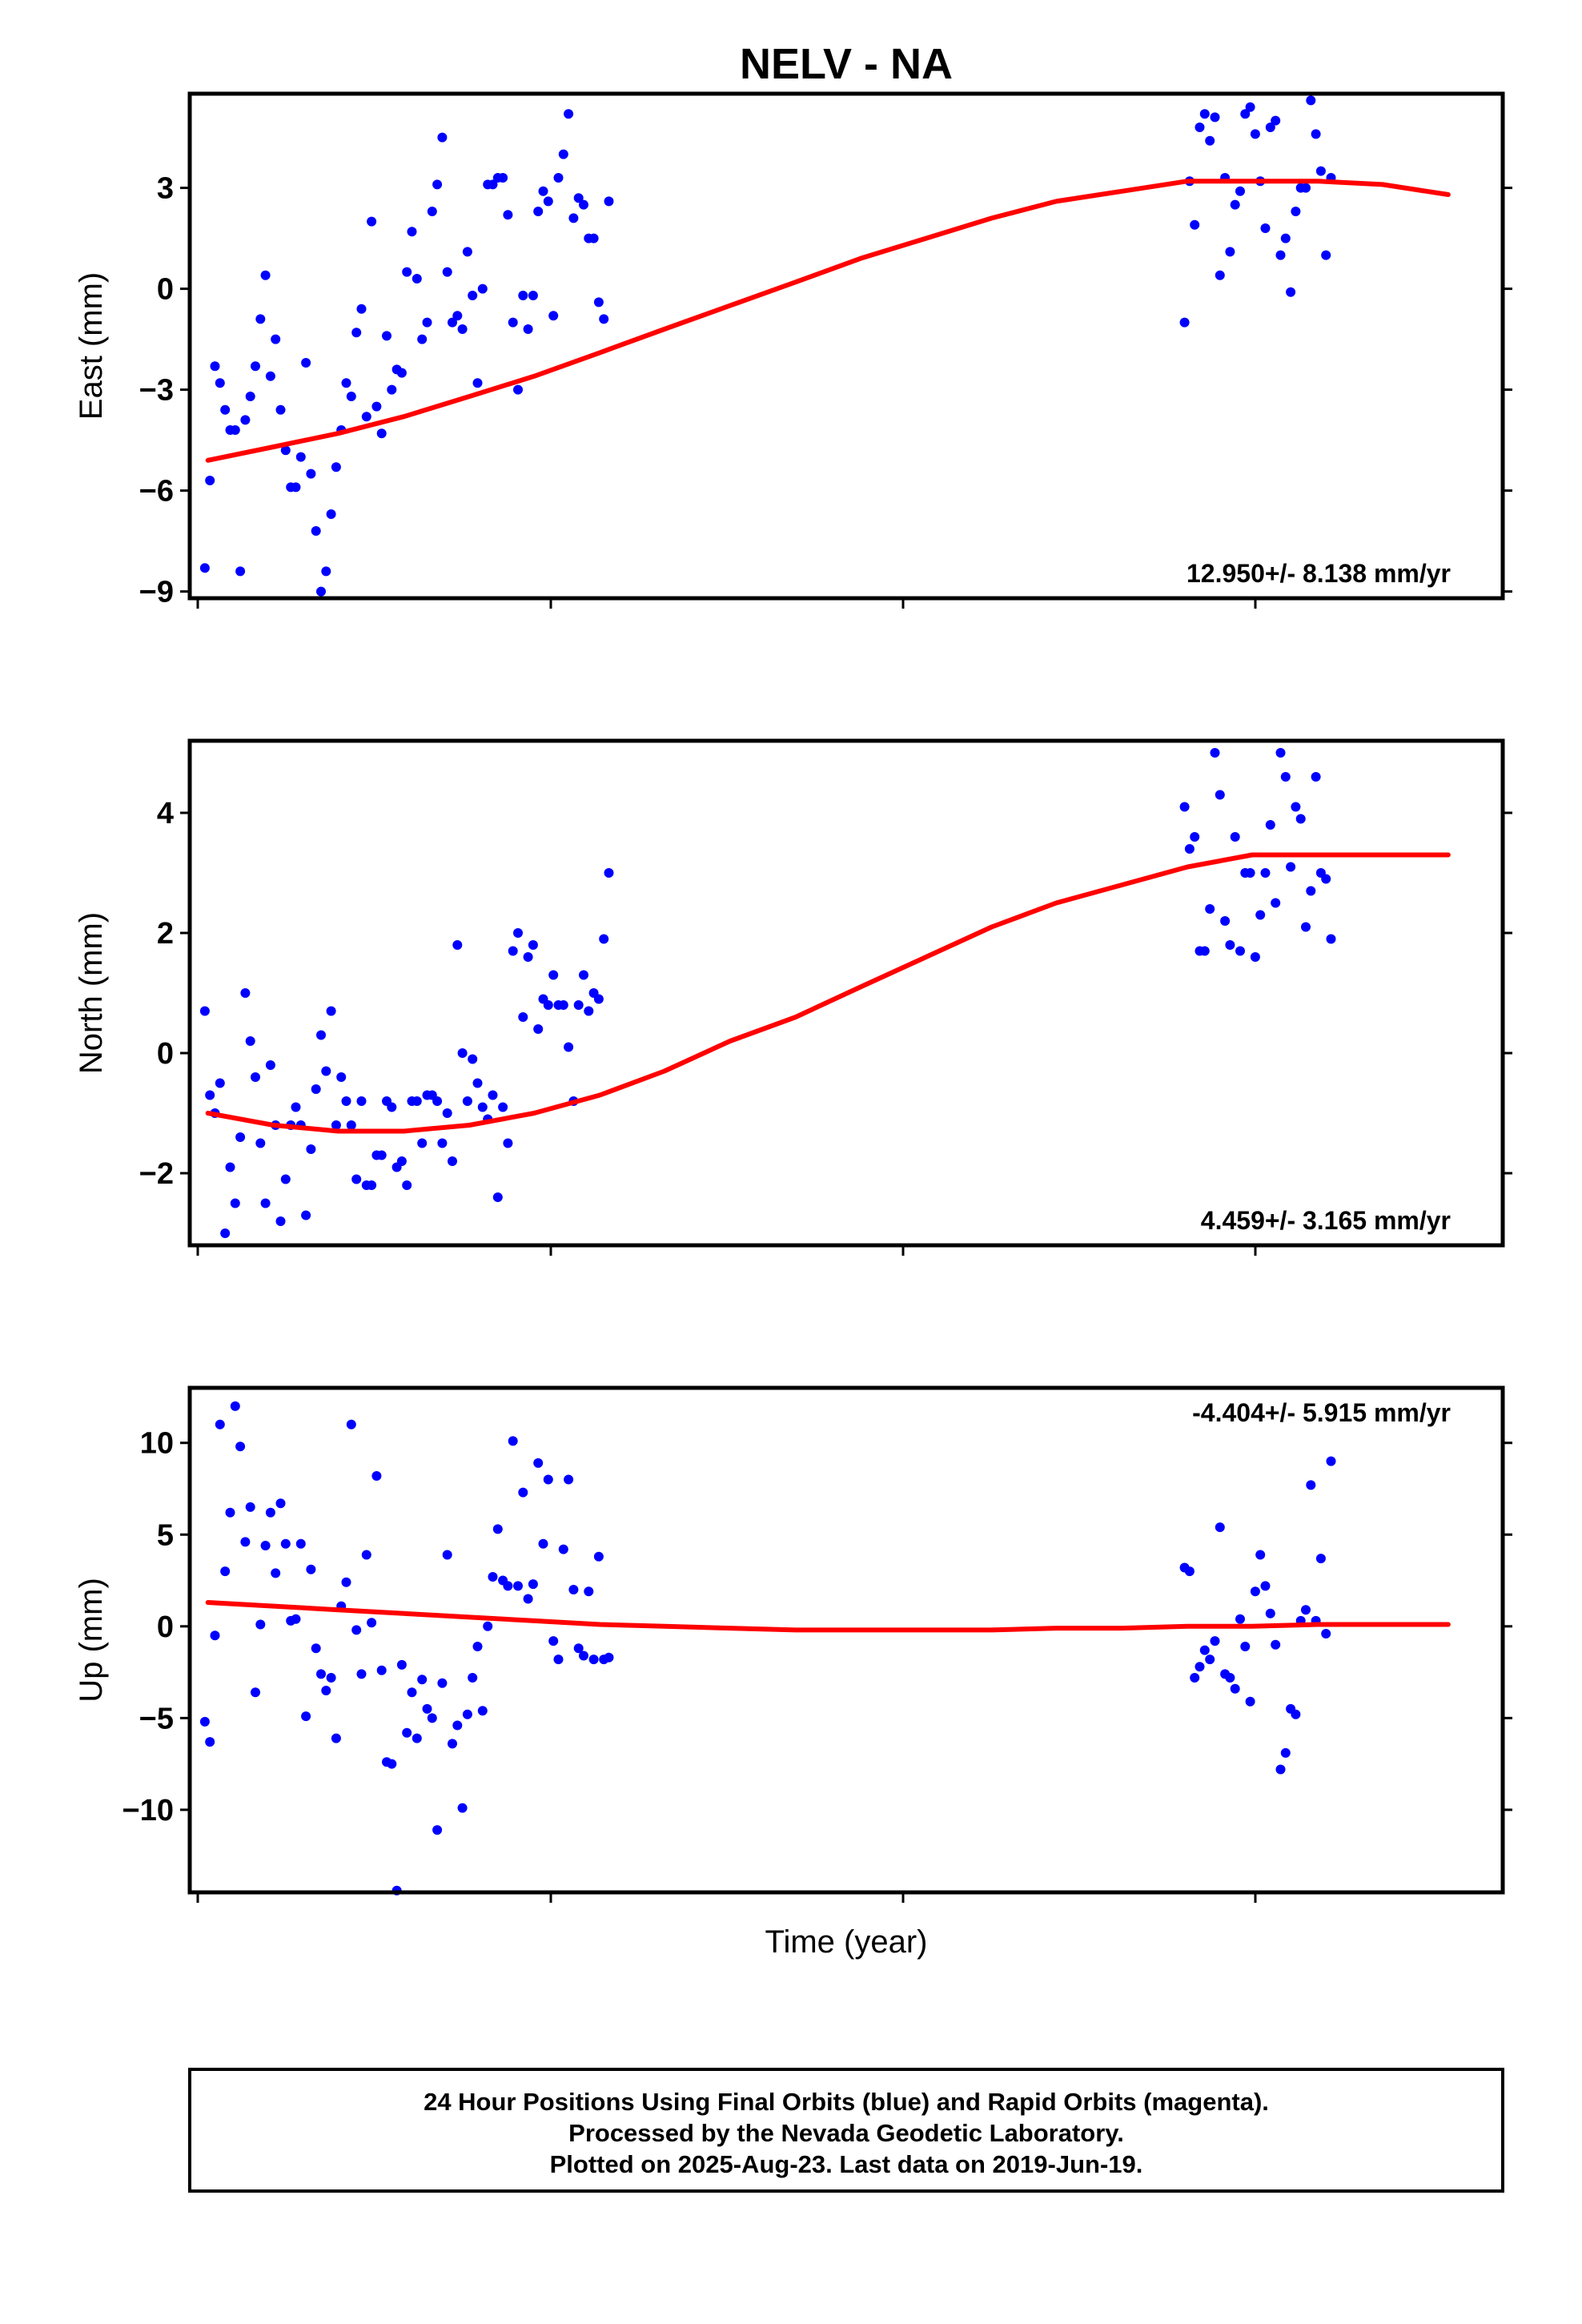 The image size is (1582, 2324). Describe the element at coordinates (157, 1444) in the screenshot. I see `y-tick-label: 10` at that location.